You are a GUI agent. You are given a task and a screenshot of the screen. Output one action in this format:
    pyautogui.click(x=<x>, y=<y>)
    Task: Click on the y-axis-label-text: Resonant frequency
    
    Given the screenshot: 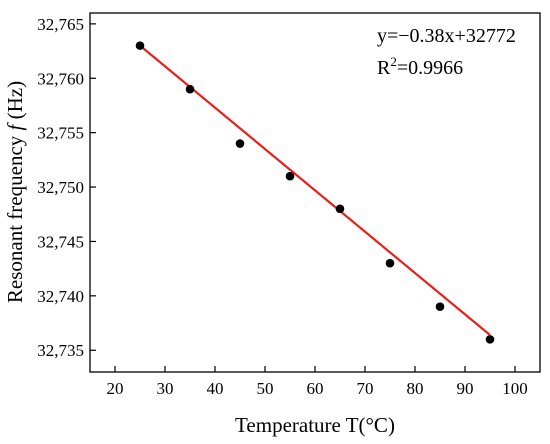 What is the action you would take?
    pyautogui.click(x=15, y=216)
    